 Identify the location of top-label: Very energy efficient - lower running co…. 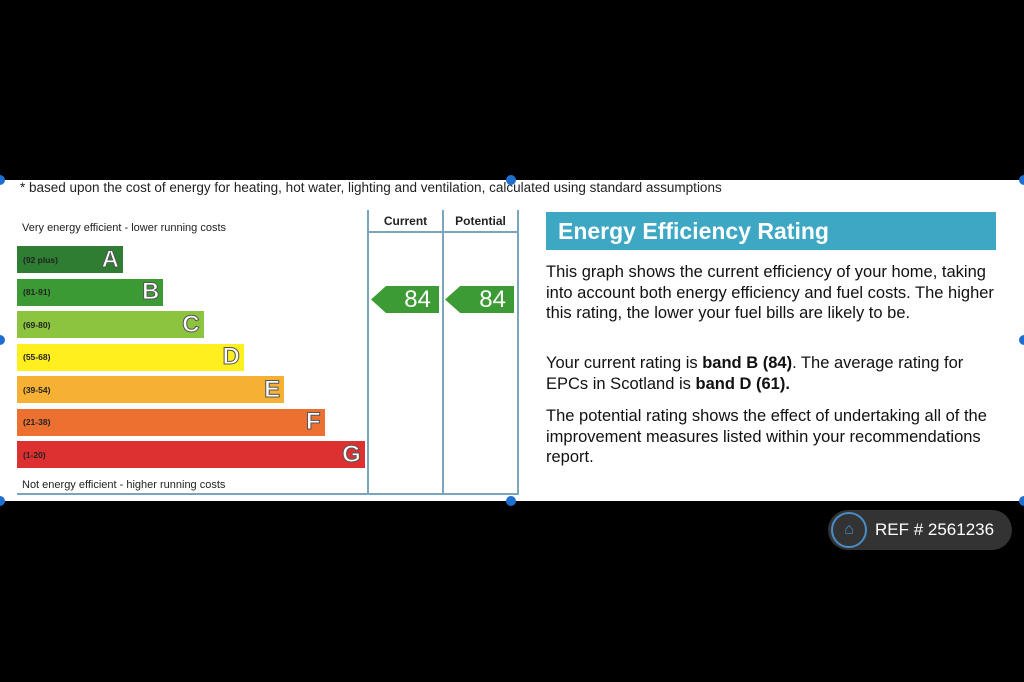
(124, 228).